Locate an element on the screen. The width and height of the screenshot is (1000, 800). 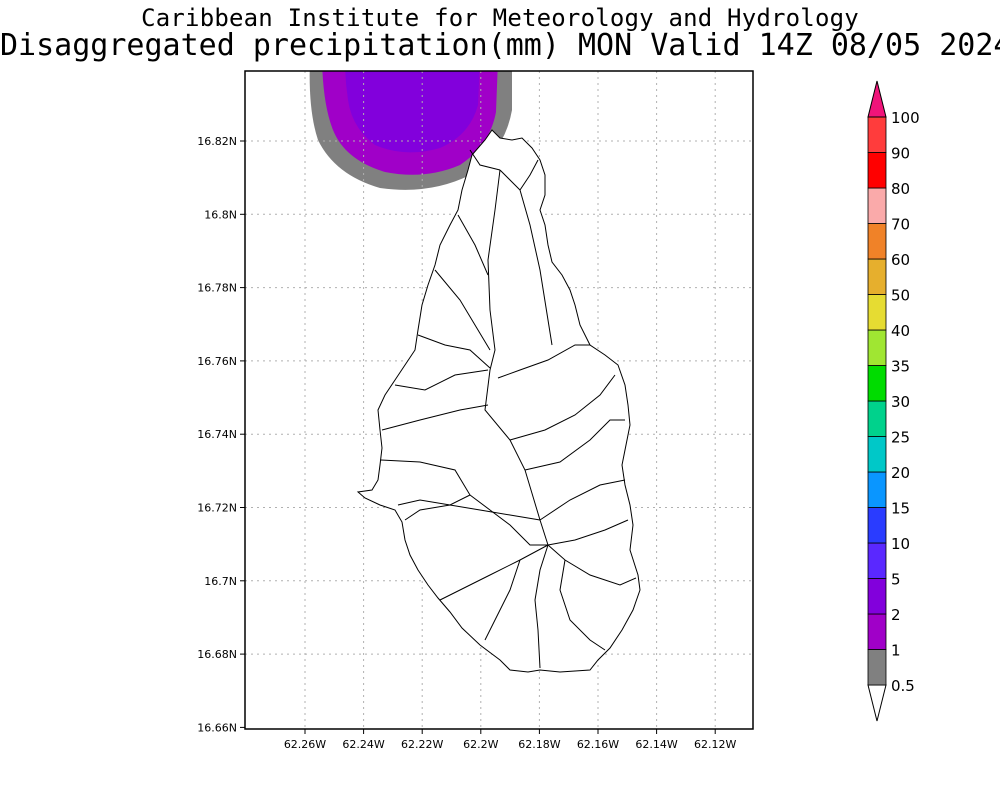
precip-field is located at coordinates (410, 130).